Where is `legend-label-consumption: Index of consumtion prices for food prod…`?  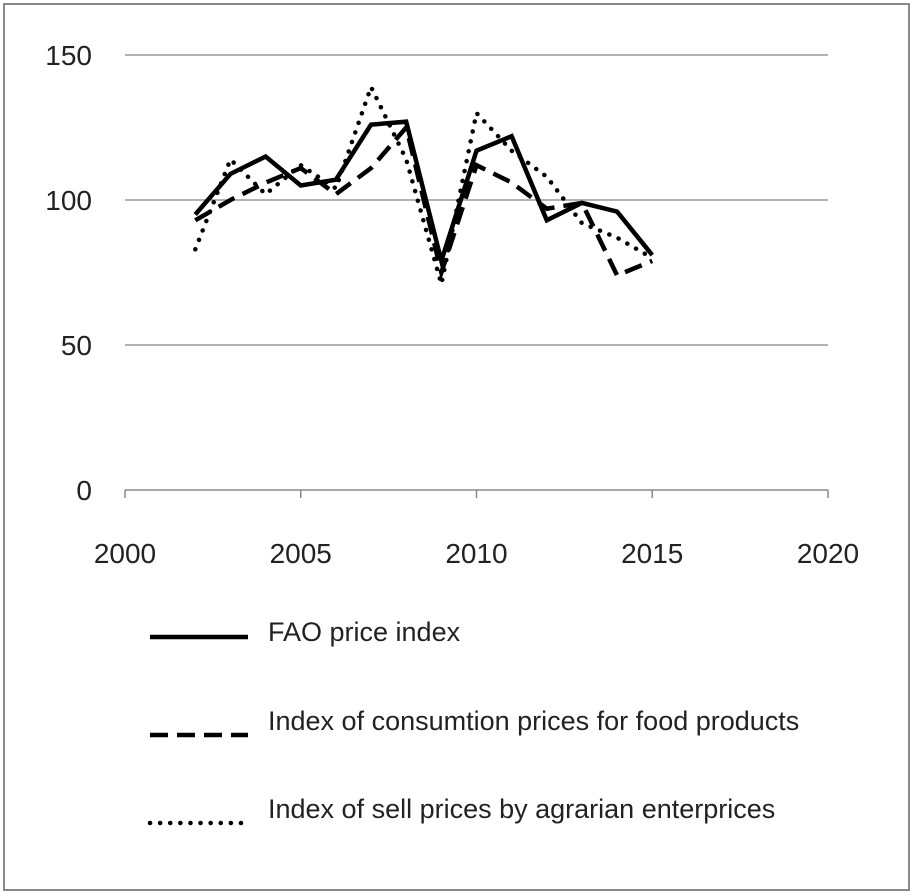
legend-label-consumption: Index of consumtion prices for food prod… is located at coordinates (534, 721).